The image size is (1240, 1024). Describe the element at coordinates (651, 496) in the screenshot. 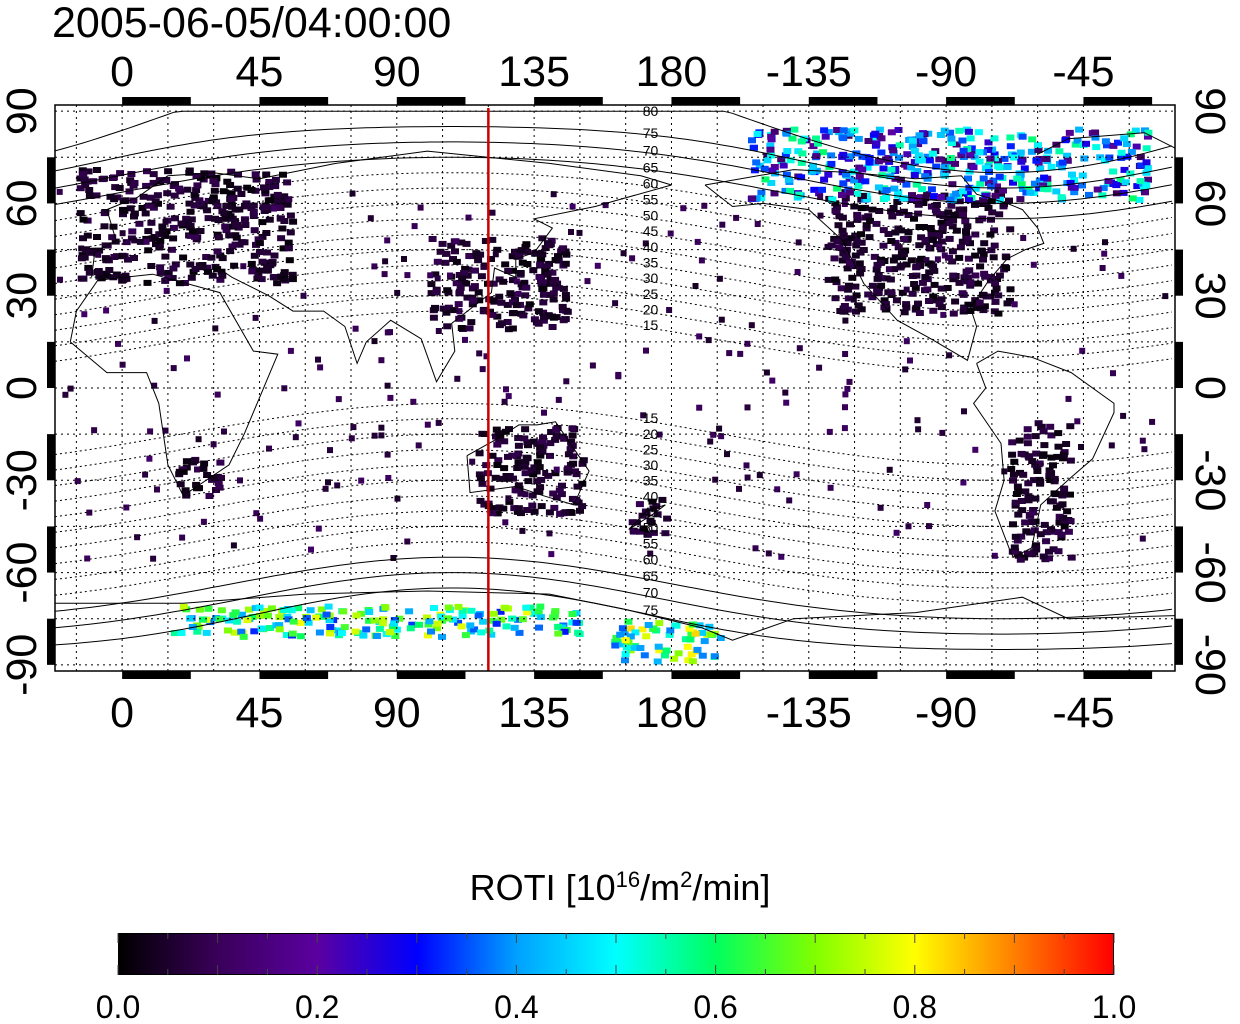

I see `magnetic-latitude-label: 40` at that location.